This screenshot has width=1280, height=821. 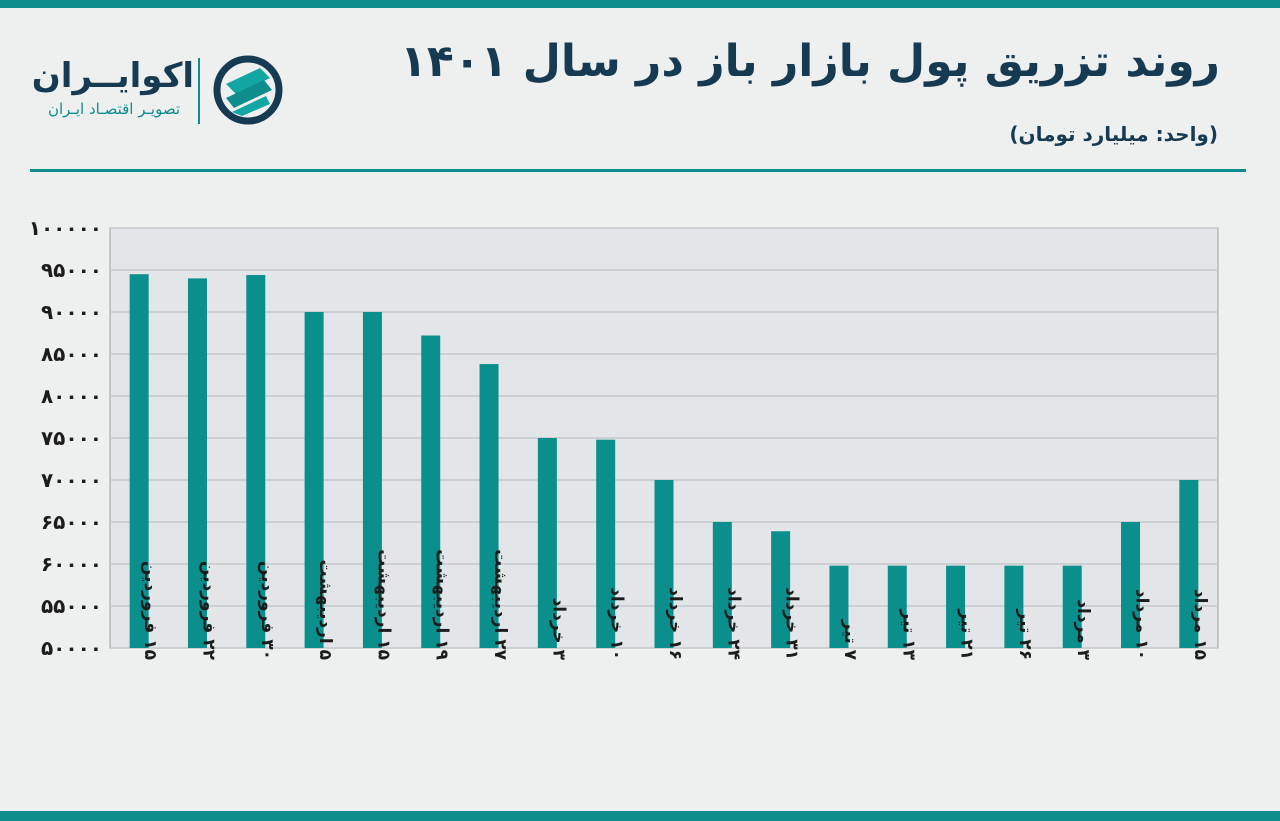 What do you see at coordinates (114, 109) in the screenshot?
I see `brand-tagline: تصویـر اقتصـاد ایـران` at bounding box center [114, 109].